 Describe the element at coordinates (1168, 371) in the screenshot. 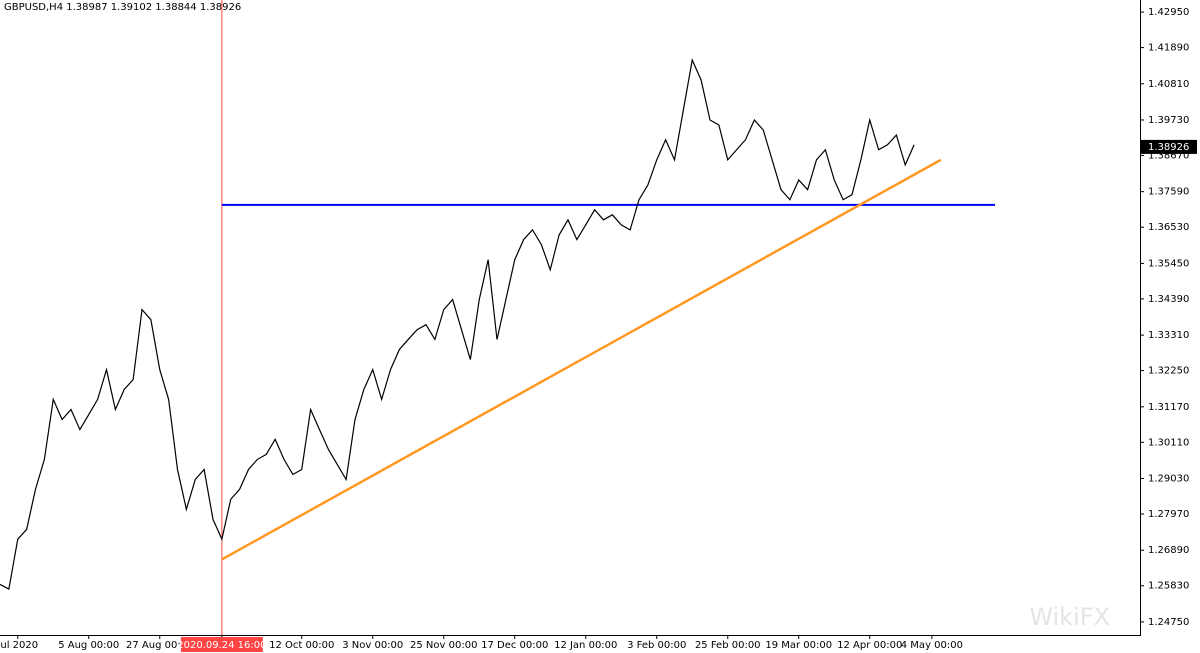

I see `y-tick-label: 1.32250` at that location.